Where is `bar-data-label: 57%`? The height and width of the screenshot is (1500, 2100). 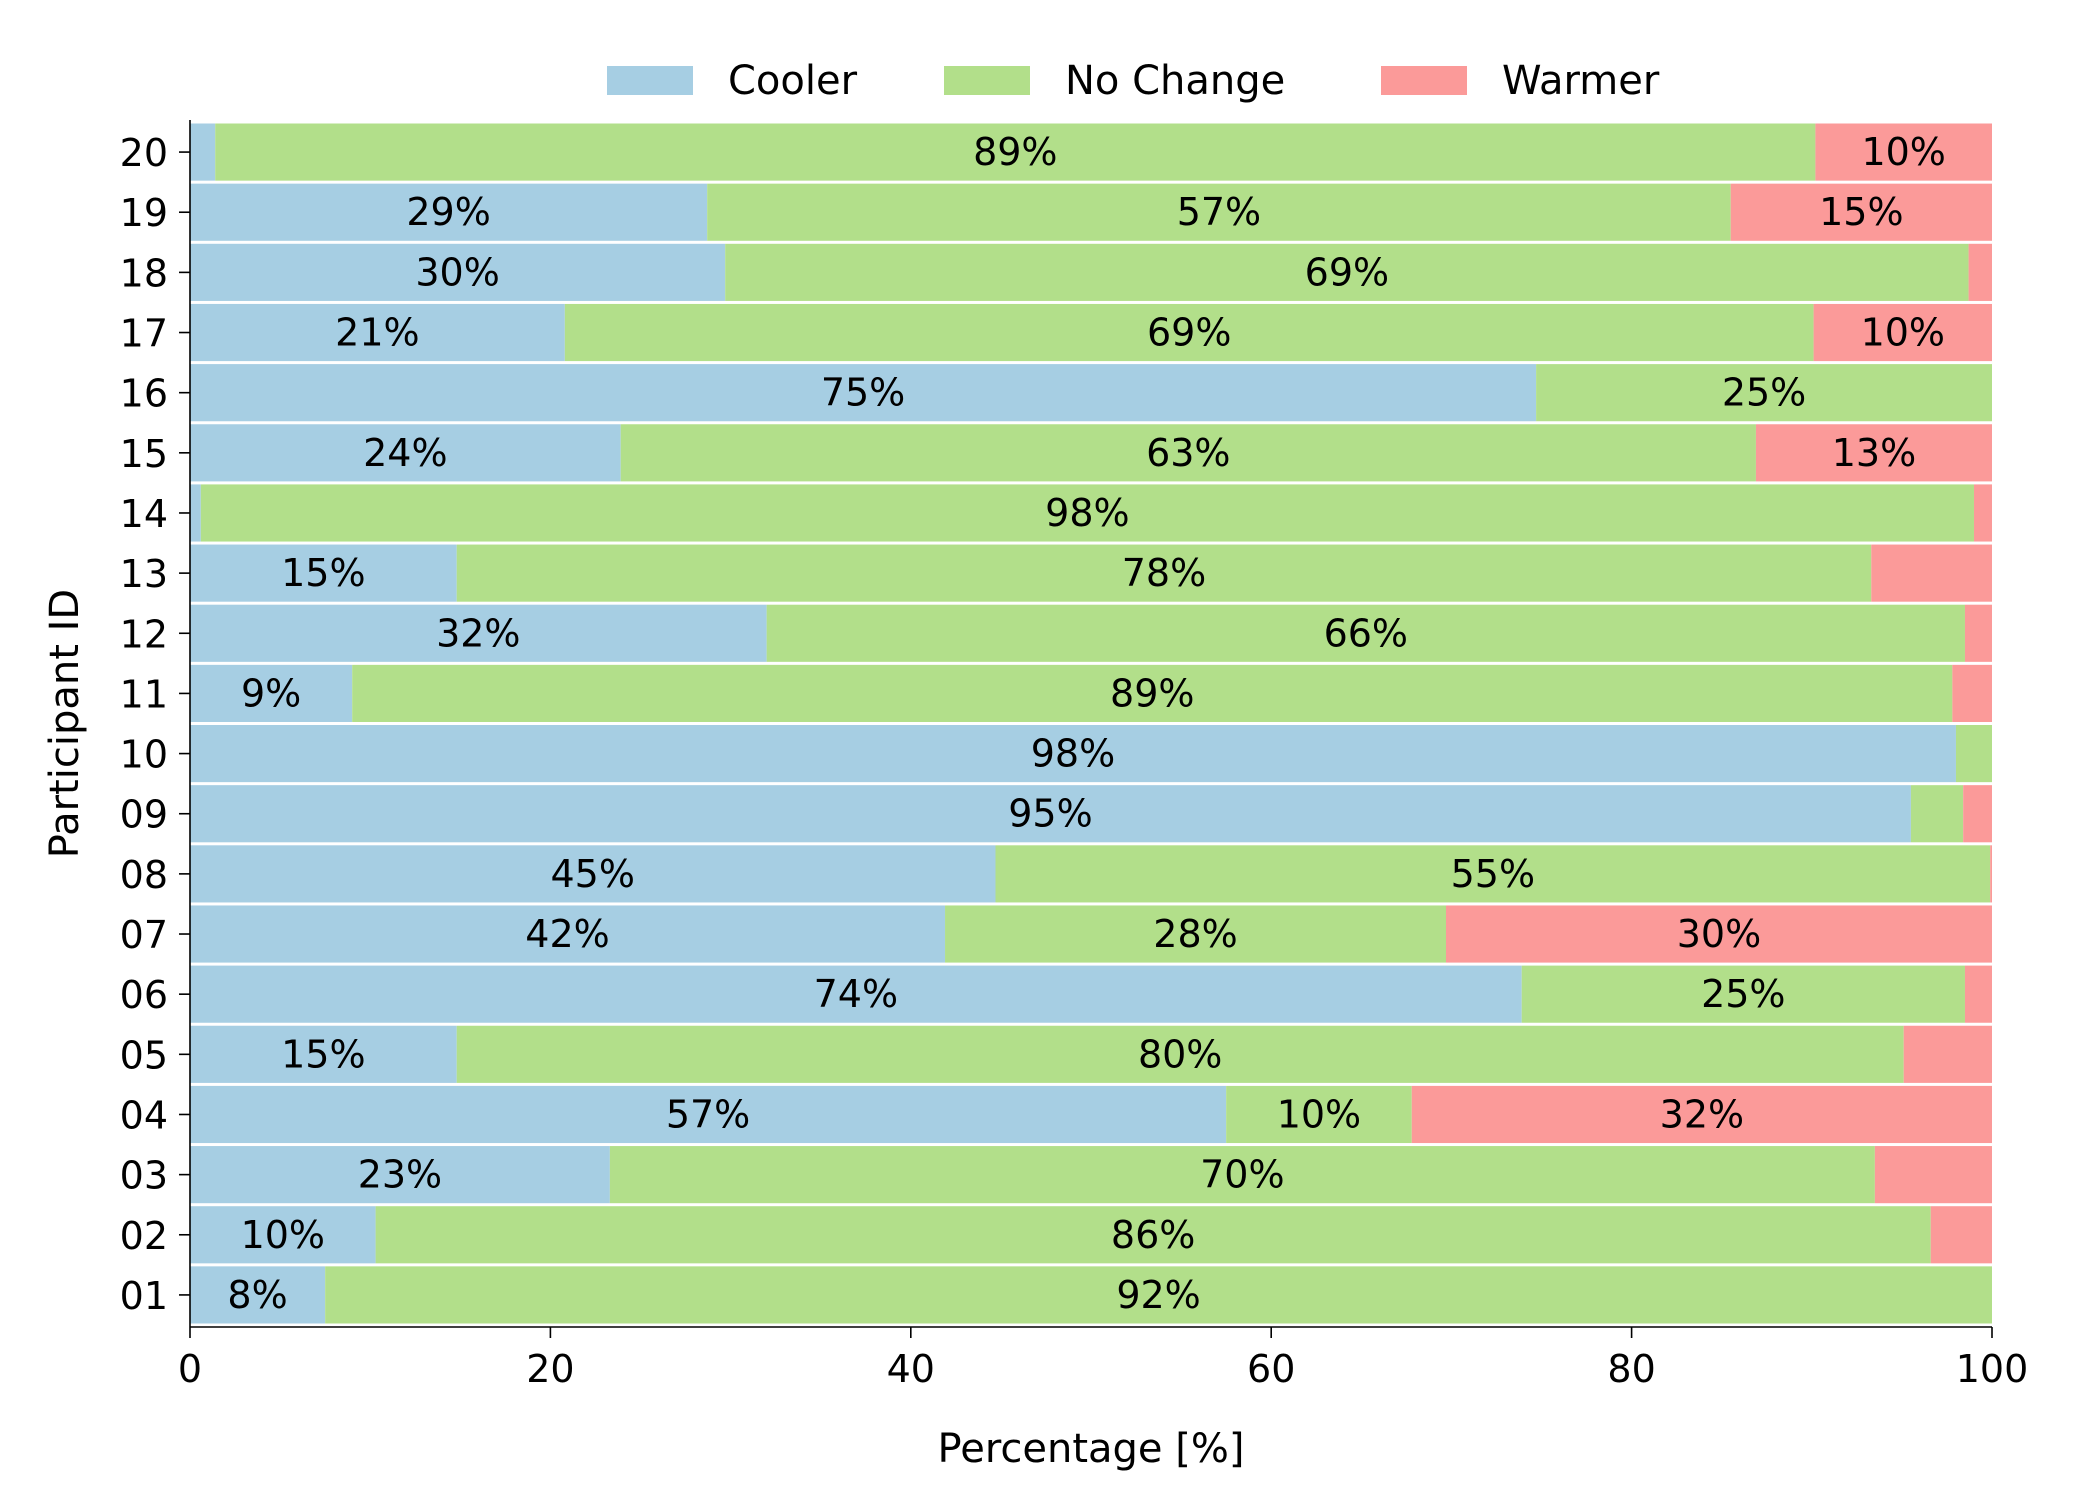 bar-data-label: 57% is located at coordinates (708, 1114).